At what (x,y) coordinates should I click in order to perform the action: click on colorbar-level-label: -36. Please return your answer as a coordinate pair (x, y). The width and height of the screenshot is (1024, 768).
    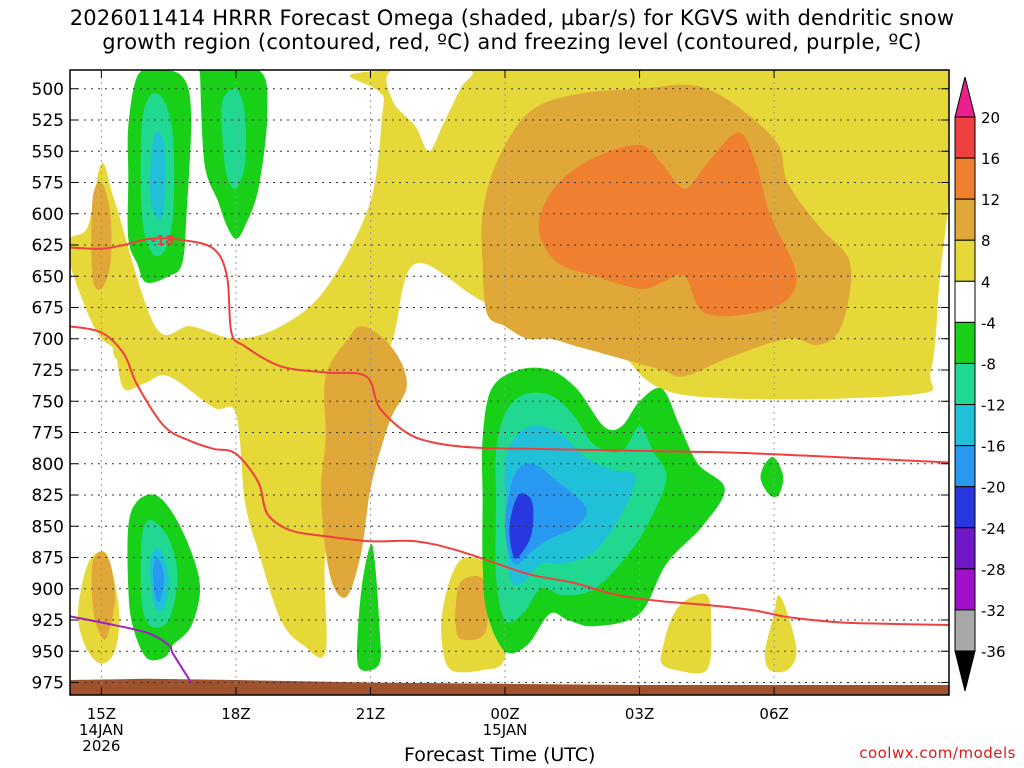
    Looking at the image, I should click on (993, 652).